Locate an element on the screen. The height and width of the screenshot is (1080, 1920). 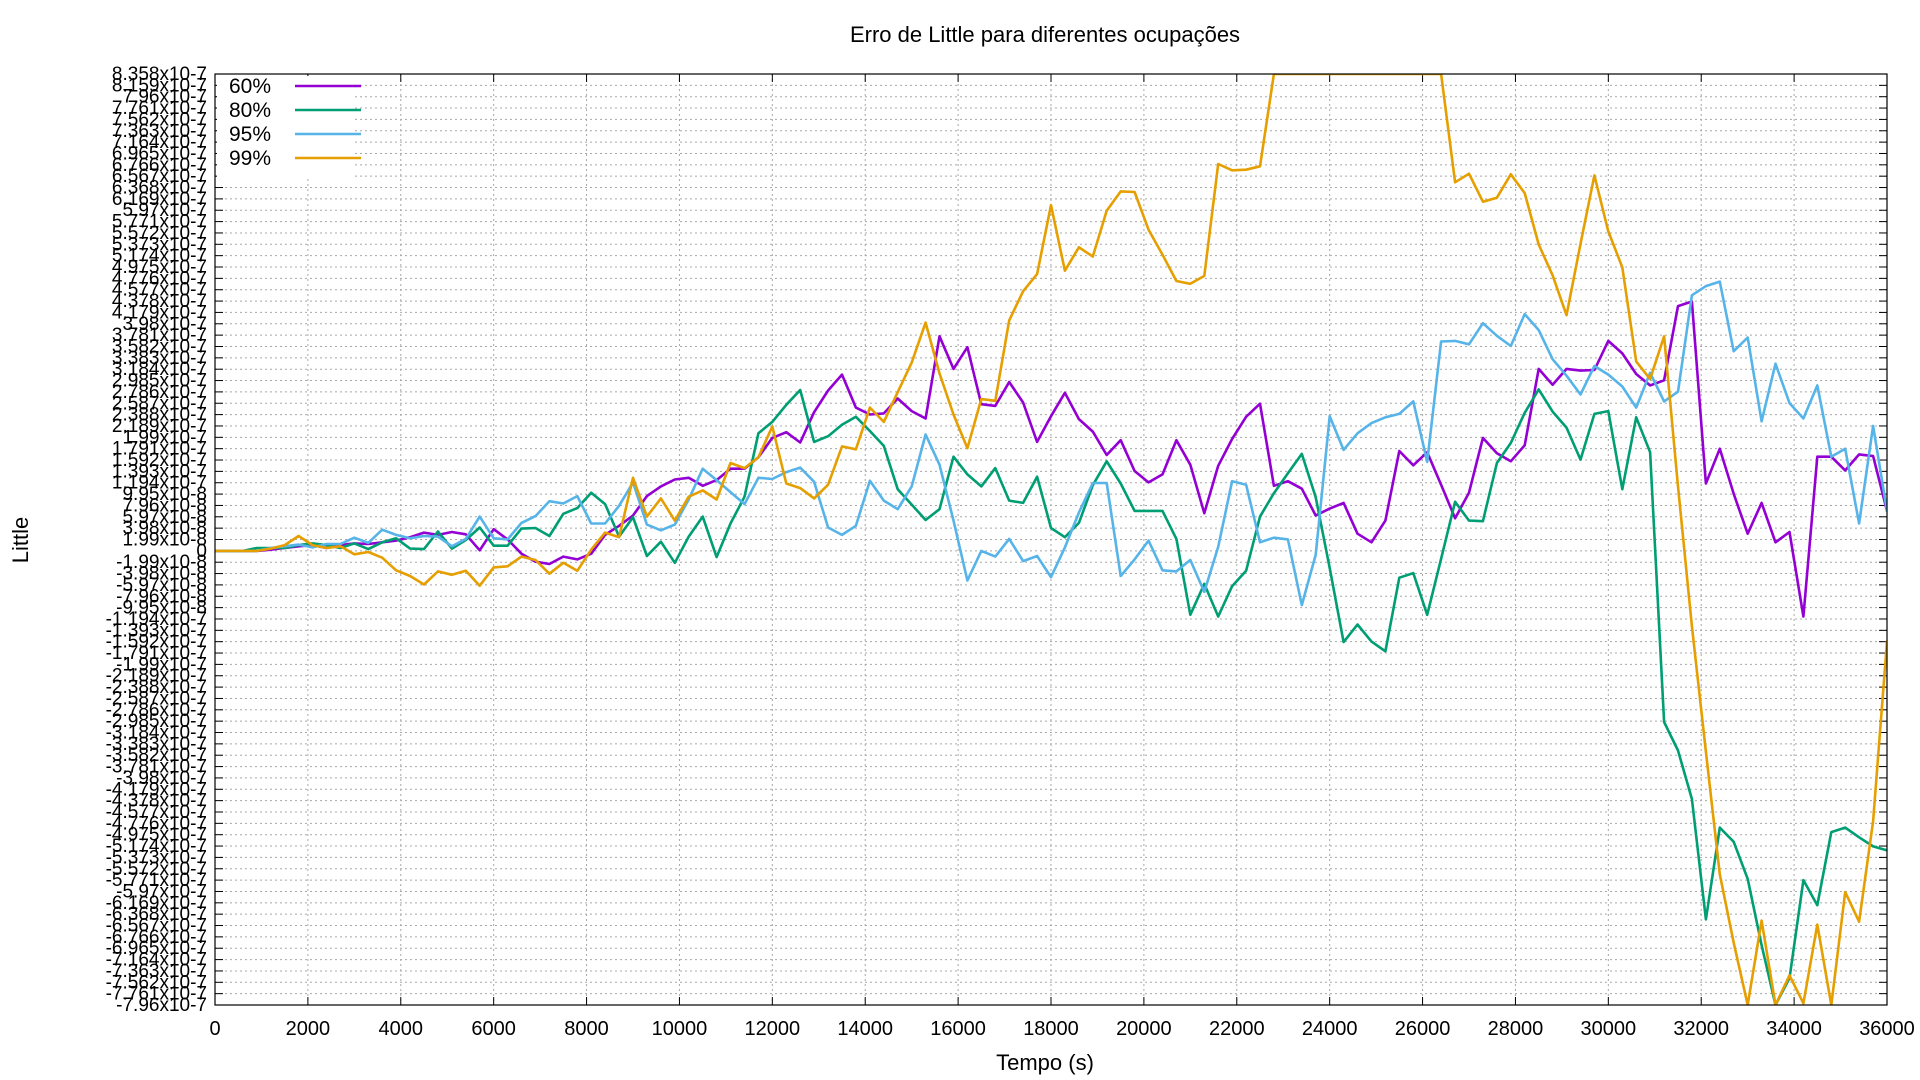
x-tick-label: 8000 is located at coordinates (586, 1029).